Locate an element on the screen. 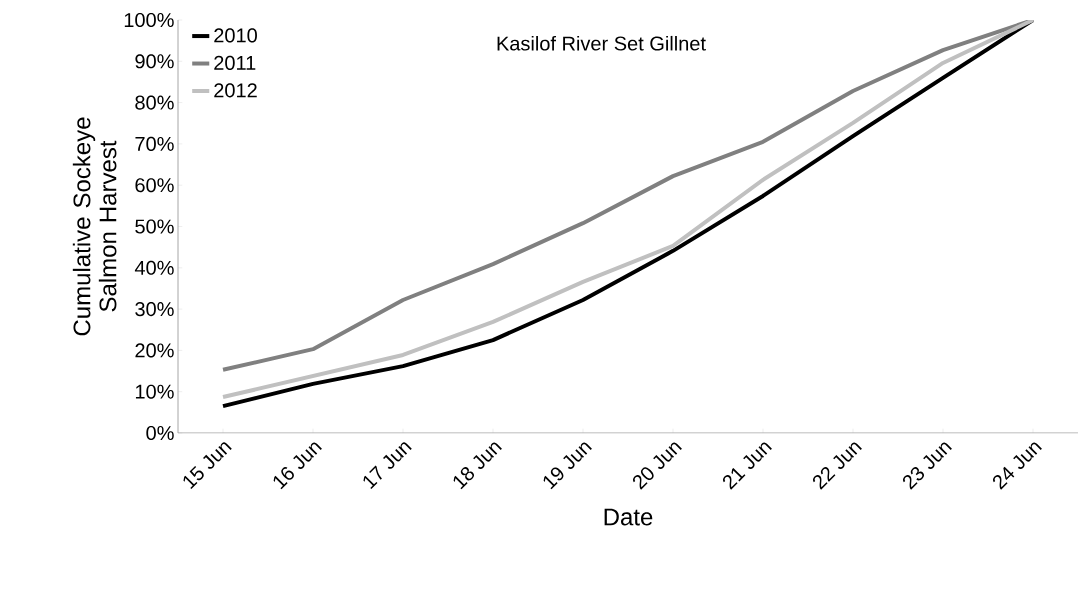 The height and width of the screenshot is (590, 1078). y-tick-label: 70% is located at coordinates (154, 143).